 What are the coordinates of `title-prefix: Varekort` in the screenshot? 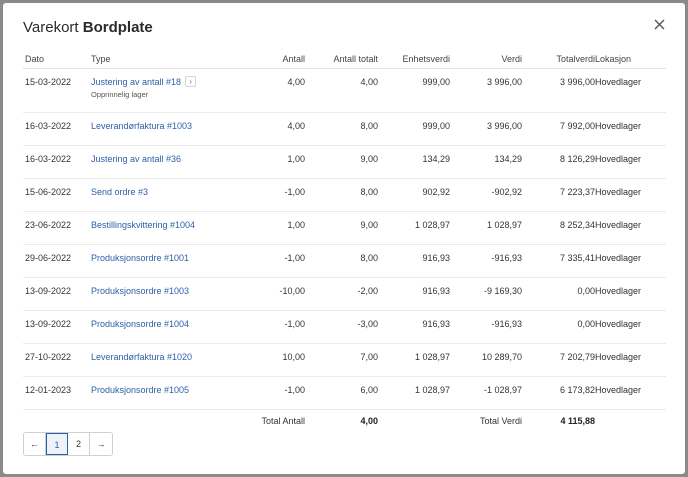 It's located at (51, 27).